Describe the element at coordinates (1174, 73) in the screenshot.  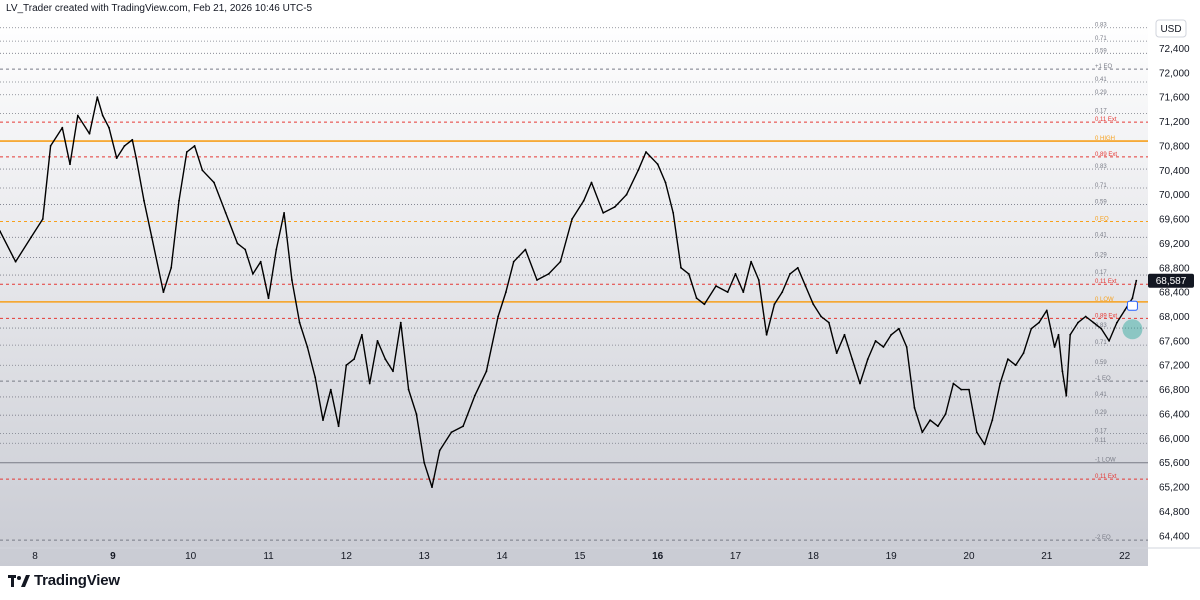
I see `price-tick-label: 72,000` at that location.